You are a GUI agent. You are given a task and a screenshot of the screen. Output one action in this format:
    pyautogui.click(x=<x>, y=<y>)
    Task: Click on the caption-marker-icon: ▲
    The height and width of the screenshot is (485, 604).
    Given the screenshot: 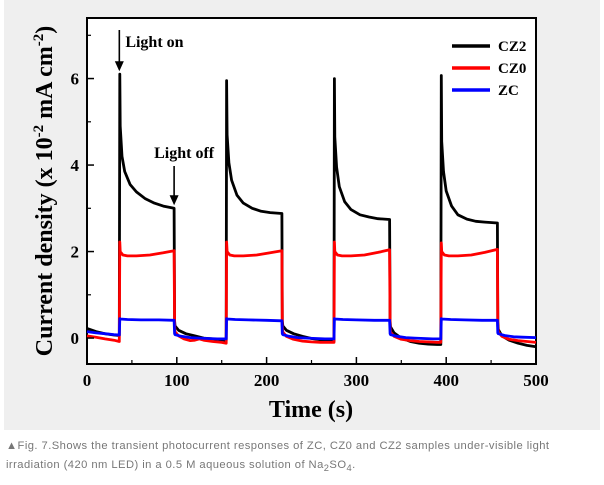 What is the action you would take?
    pyautogui.click(x=12, y=446)
    